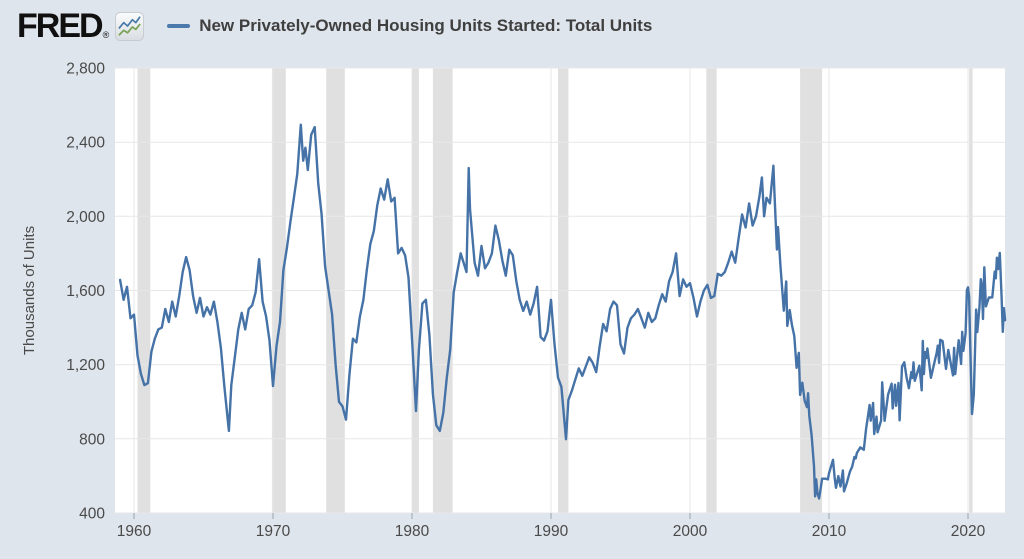 Image resolution: width=1024 pixels, height=559 pixels. Describe the element at coordinates (130, 26) in the screenshot. I see `sparkline-graph-icon` at that location.